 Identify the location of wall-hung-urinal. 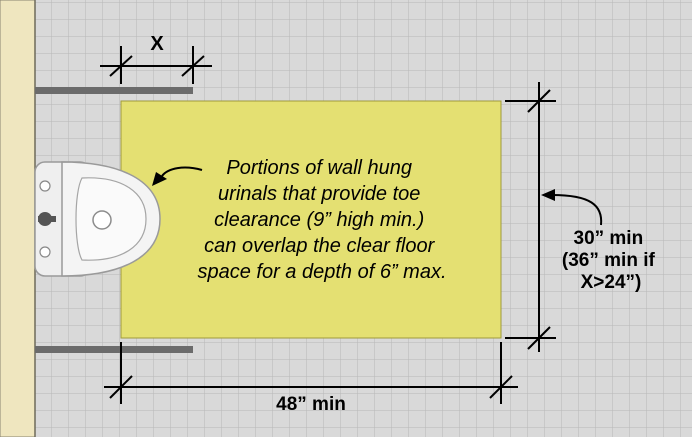
(97, 219).